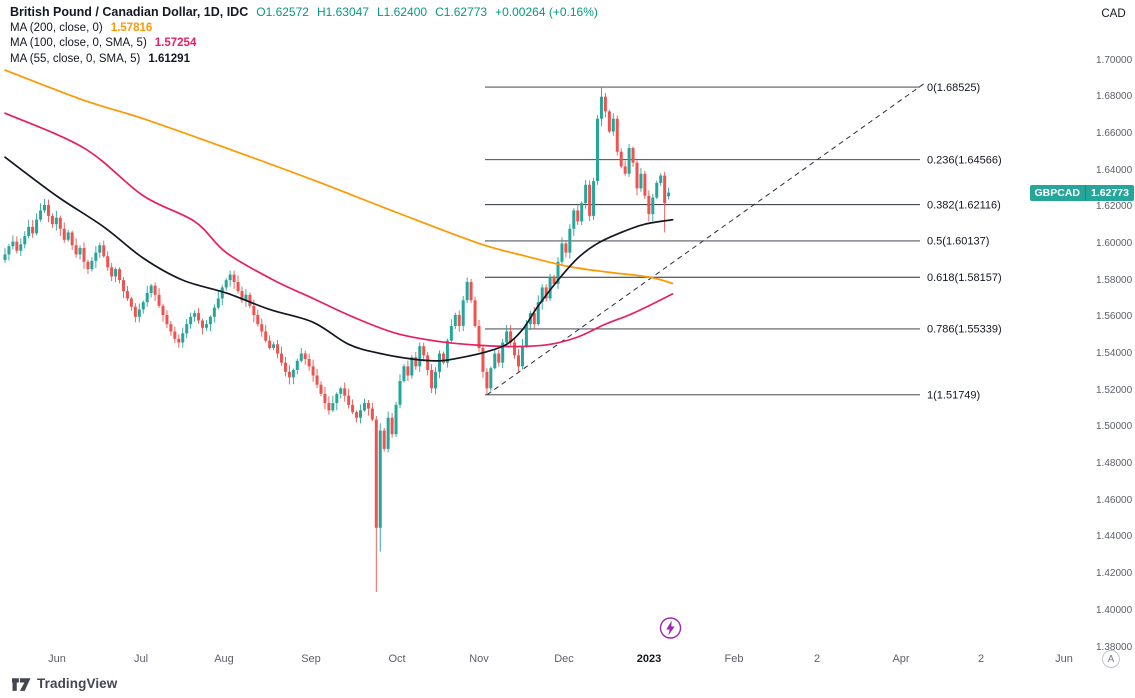 The width and height of the screenshot is (1135, 698). Describe the element at coordinates (1114, 97) in the screenshot. I see `price-tick-label: 1.68000` at that location.